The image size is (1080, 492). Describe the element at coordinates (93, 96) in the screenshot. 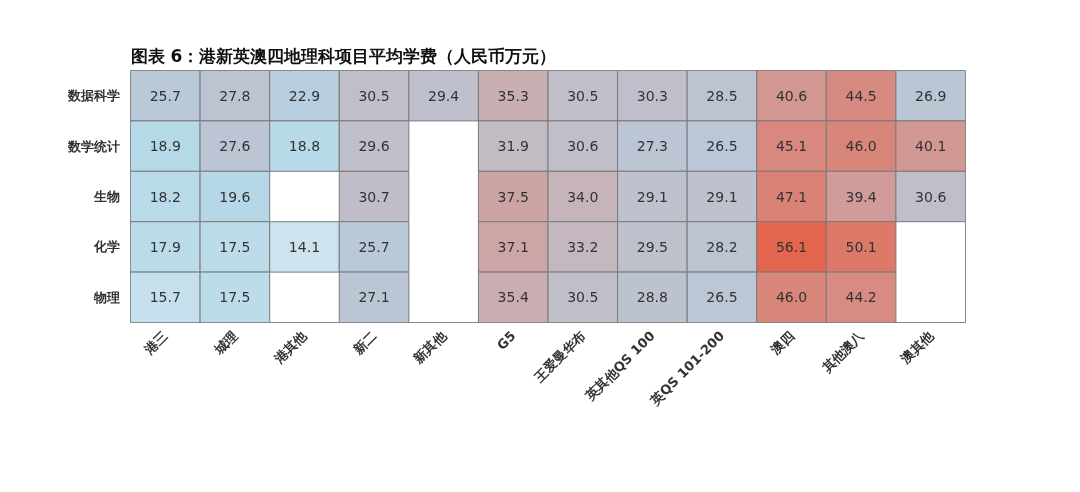

I see `y-tick-label: 数据科学` at that location.